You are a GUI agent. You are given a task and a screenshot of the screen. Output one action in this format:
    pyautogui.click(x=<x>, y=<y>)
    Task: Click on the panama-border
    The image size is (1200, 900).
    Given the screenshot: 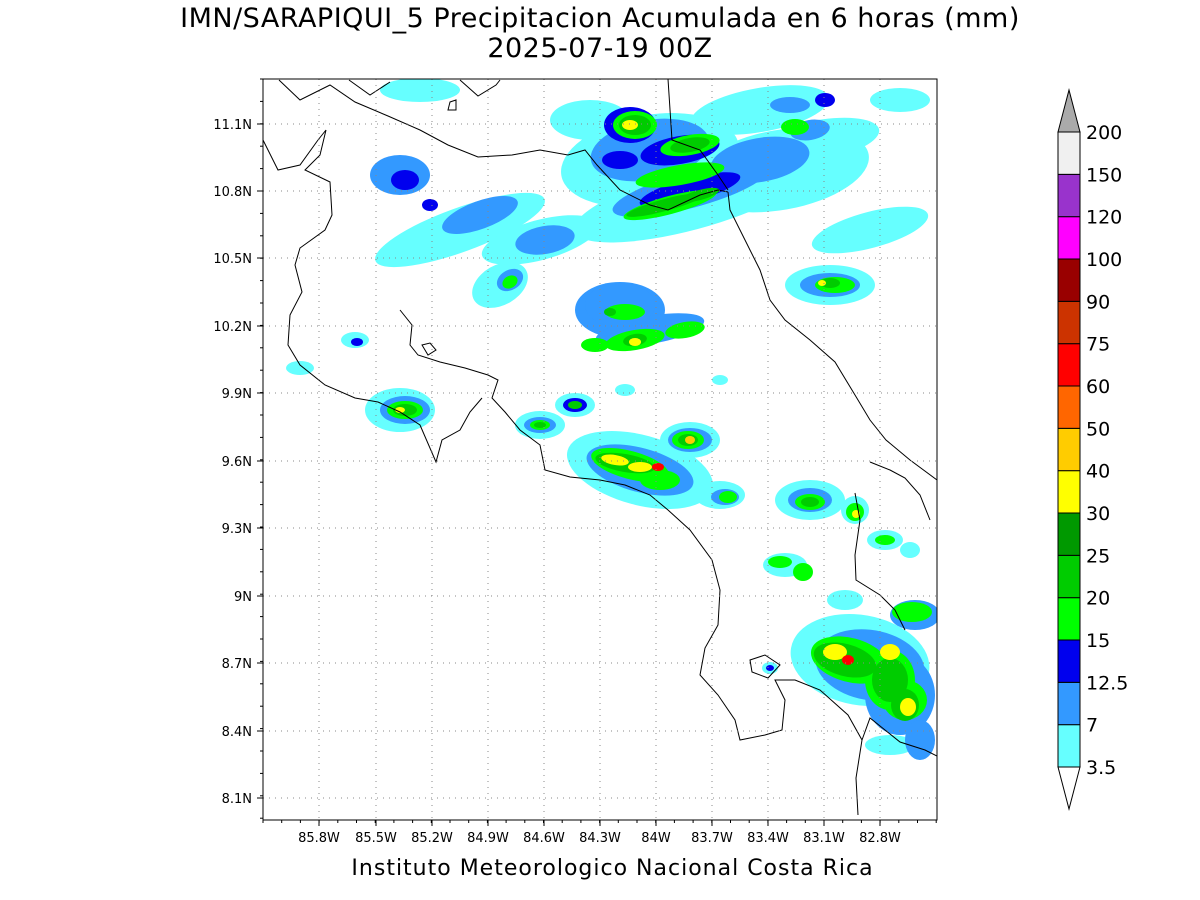 What is the action you would take?
    pyautogui.click(x=880, y=561)
    